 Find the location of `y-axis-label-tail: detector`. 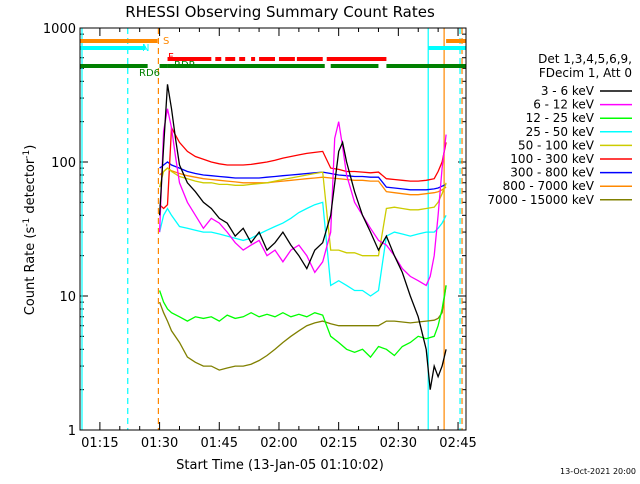

y-axis-label-tail: detector is located at coordinates (30, 188).